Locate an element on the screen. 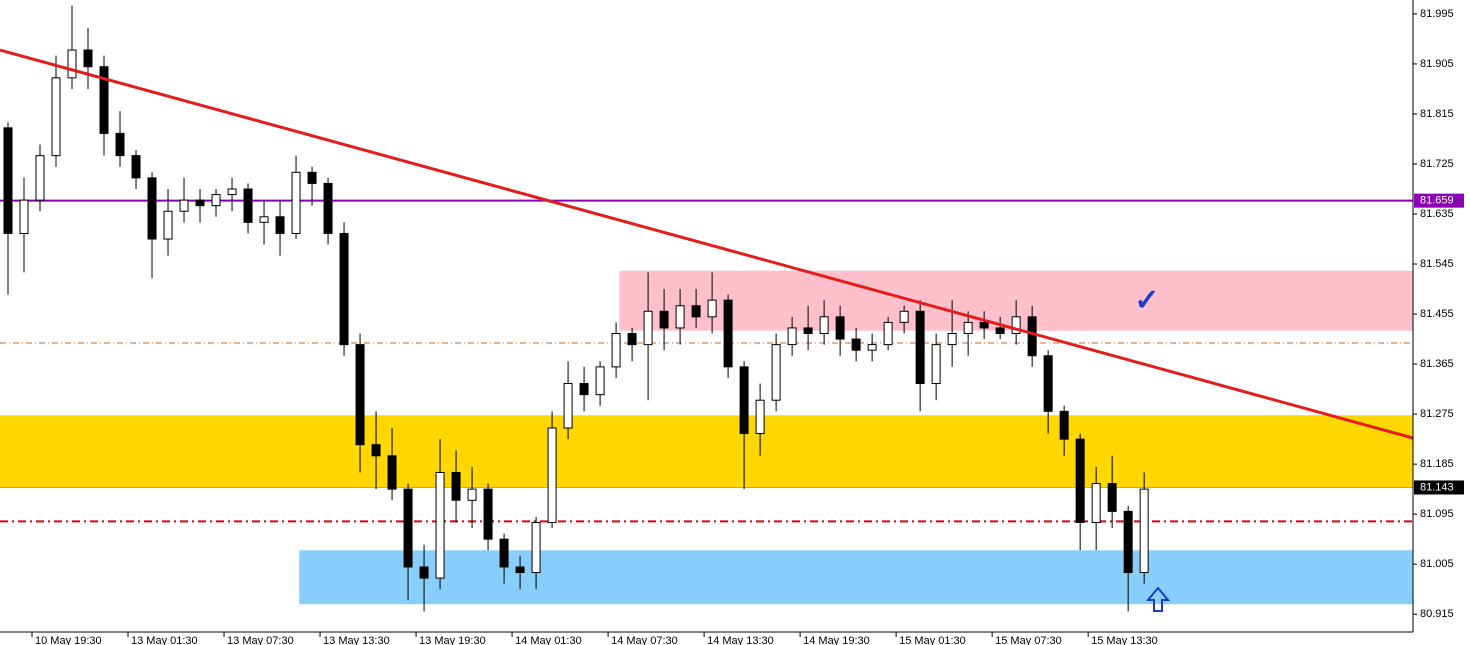  y-tick-label: 81.905 is located at coordinates (1437, 64).